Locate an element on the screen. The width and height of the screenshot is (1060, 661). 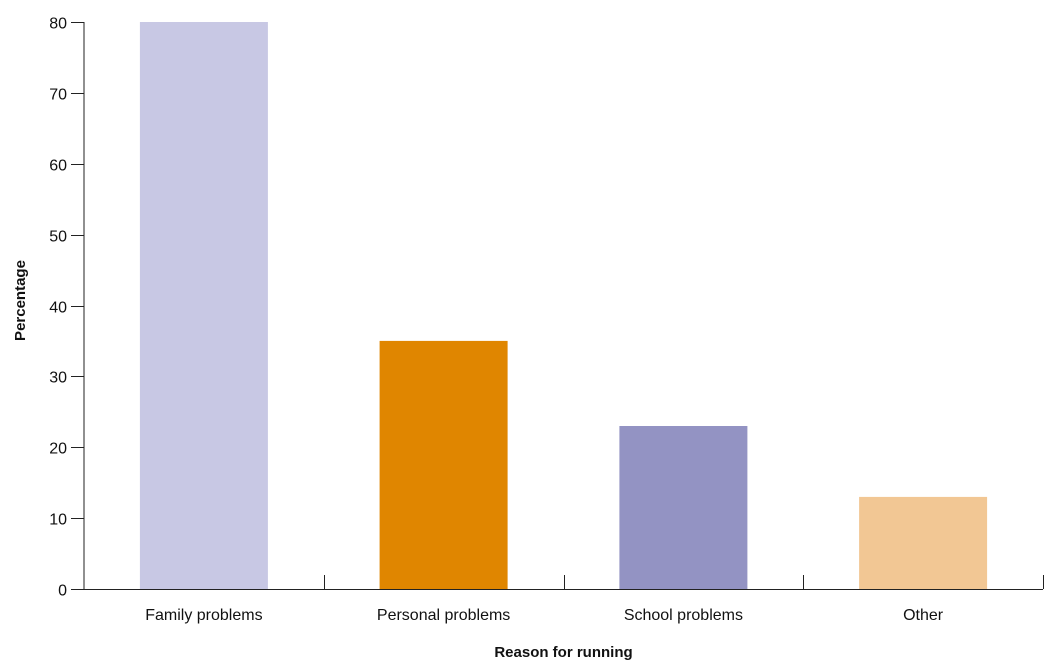
y-tick-label: 80 is located at coordinates (58, 24).